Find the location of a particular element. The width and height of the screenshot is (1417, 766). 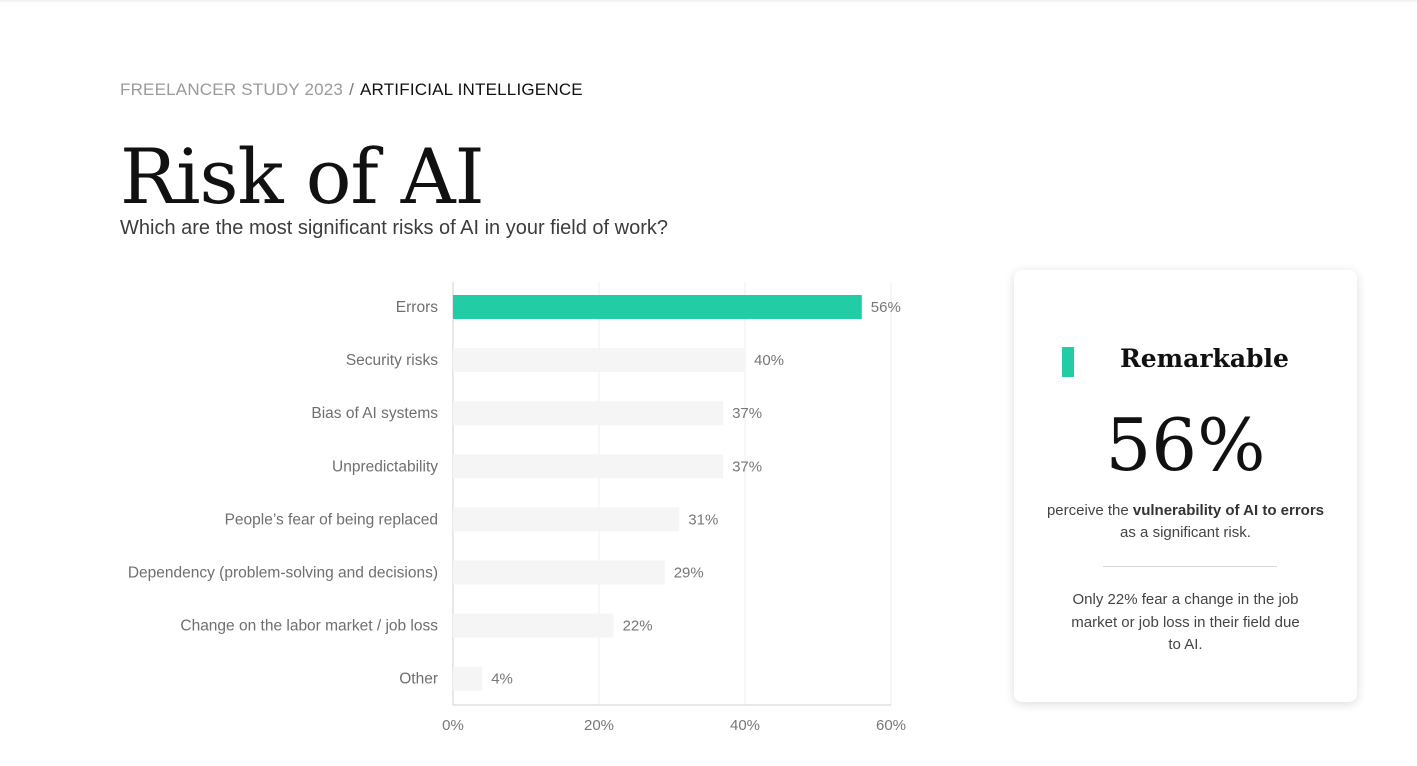

page-title: Risk of AI is located at coordinates (302, 176).